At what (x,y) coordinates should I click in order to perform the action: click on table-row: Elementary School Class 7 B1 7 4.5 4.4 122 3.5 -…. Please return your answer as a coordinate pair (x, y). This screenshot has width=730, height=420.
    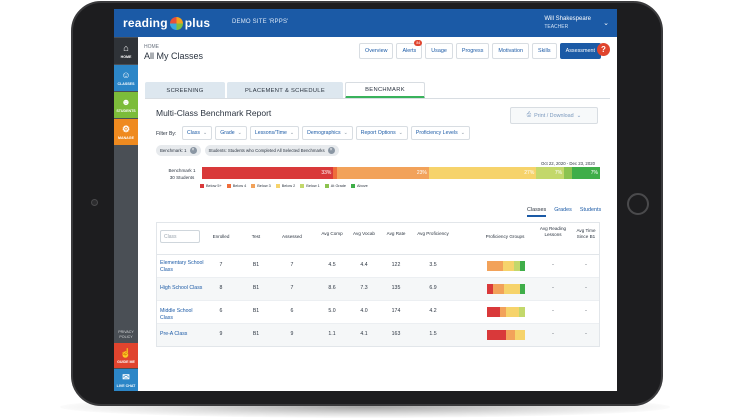
    Looking at the image, I should click on (378, 266).